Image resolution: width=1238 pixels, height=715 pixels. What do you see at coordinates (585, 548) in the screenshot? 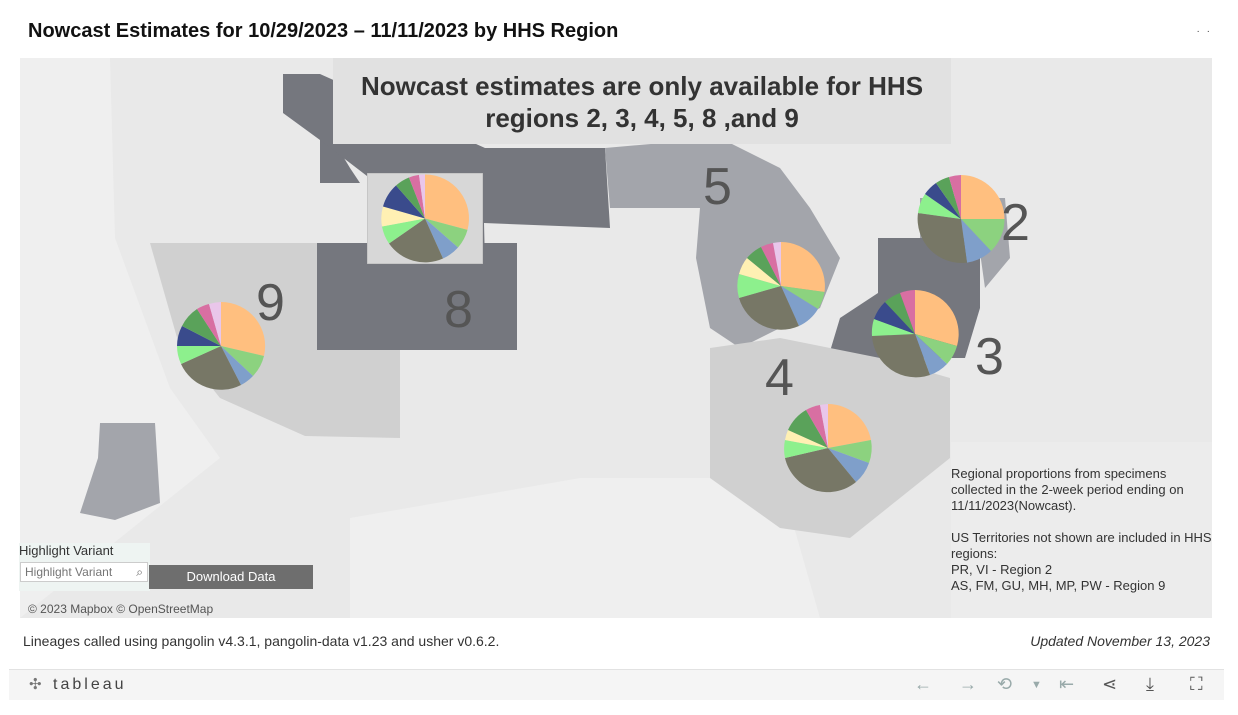
I see `gulf-water` at bounding box center [585, 548].